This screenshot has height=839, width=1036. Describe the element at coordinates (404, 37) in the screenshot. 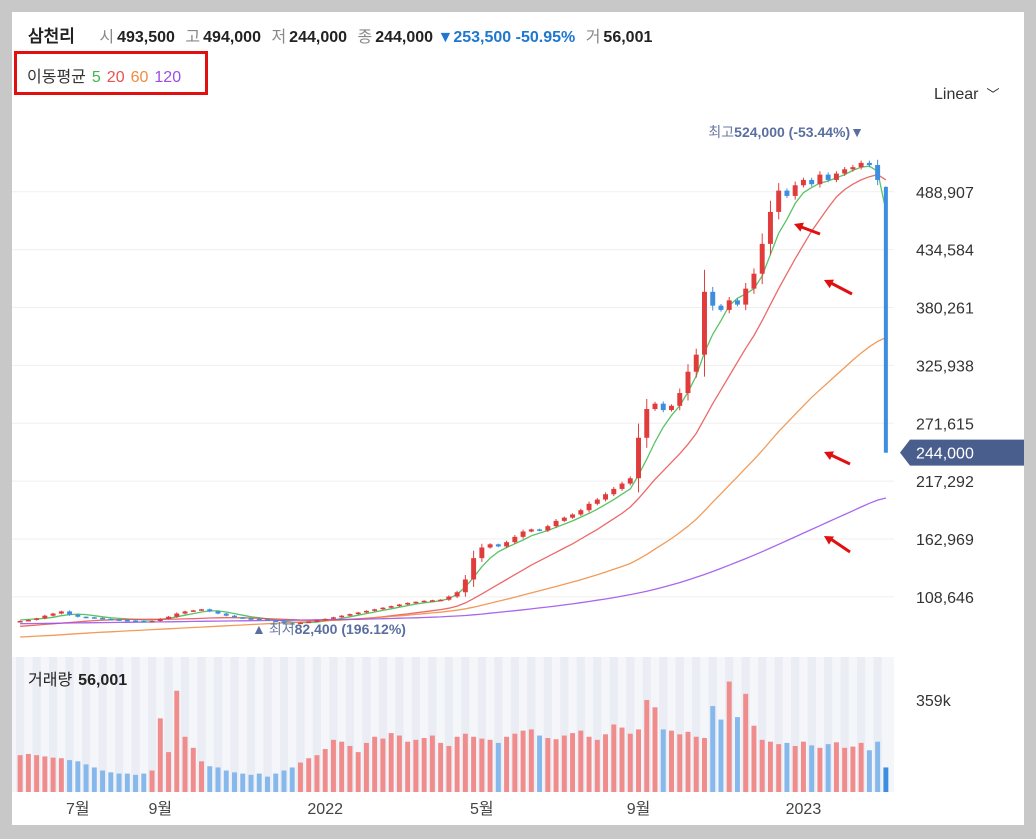

I see `close-value: 244,000` at that location.